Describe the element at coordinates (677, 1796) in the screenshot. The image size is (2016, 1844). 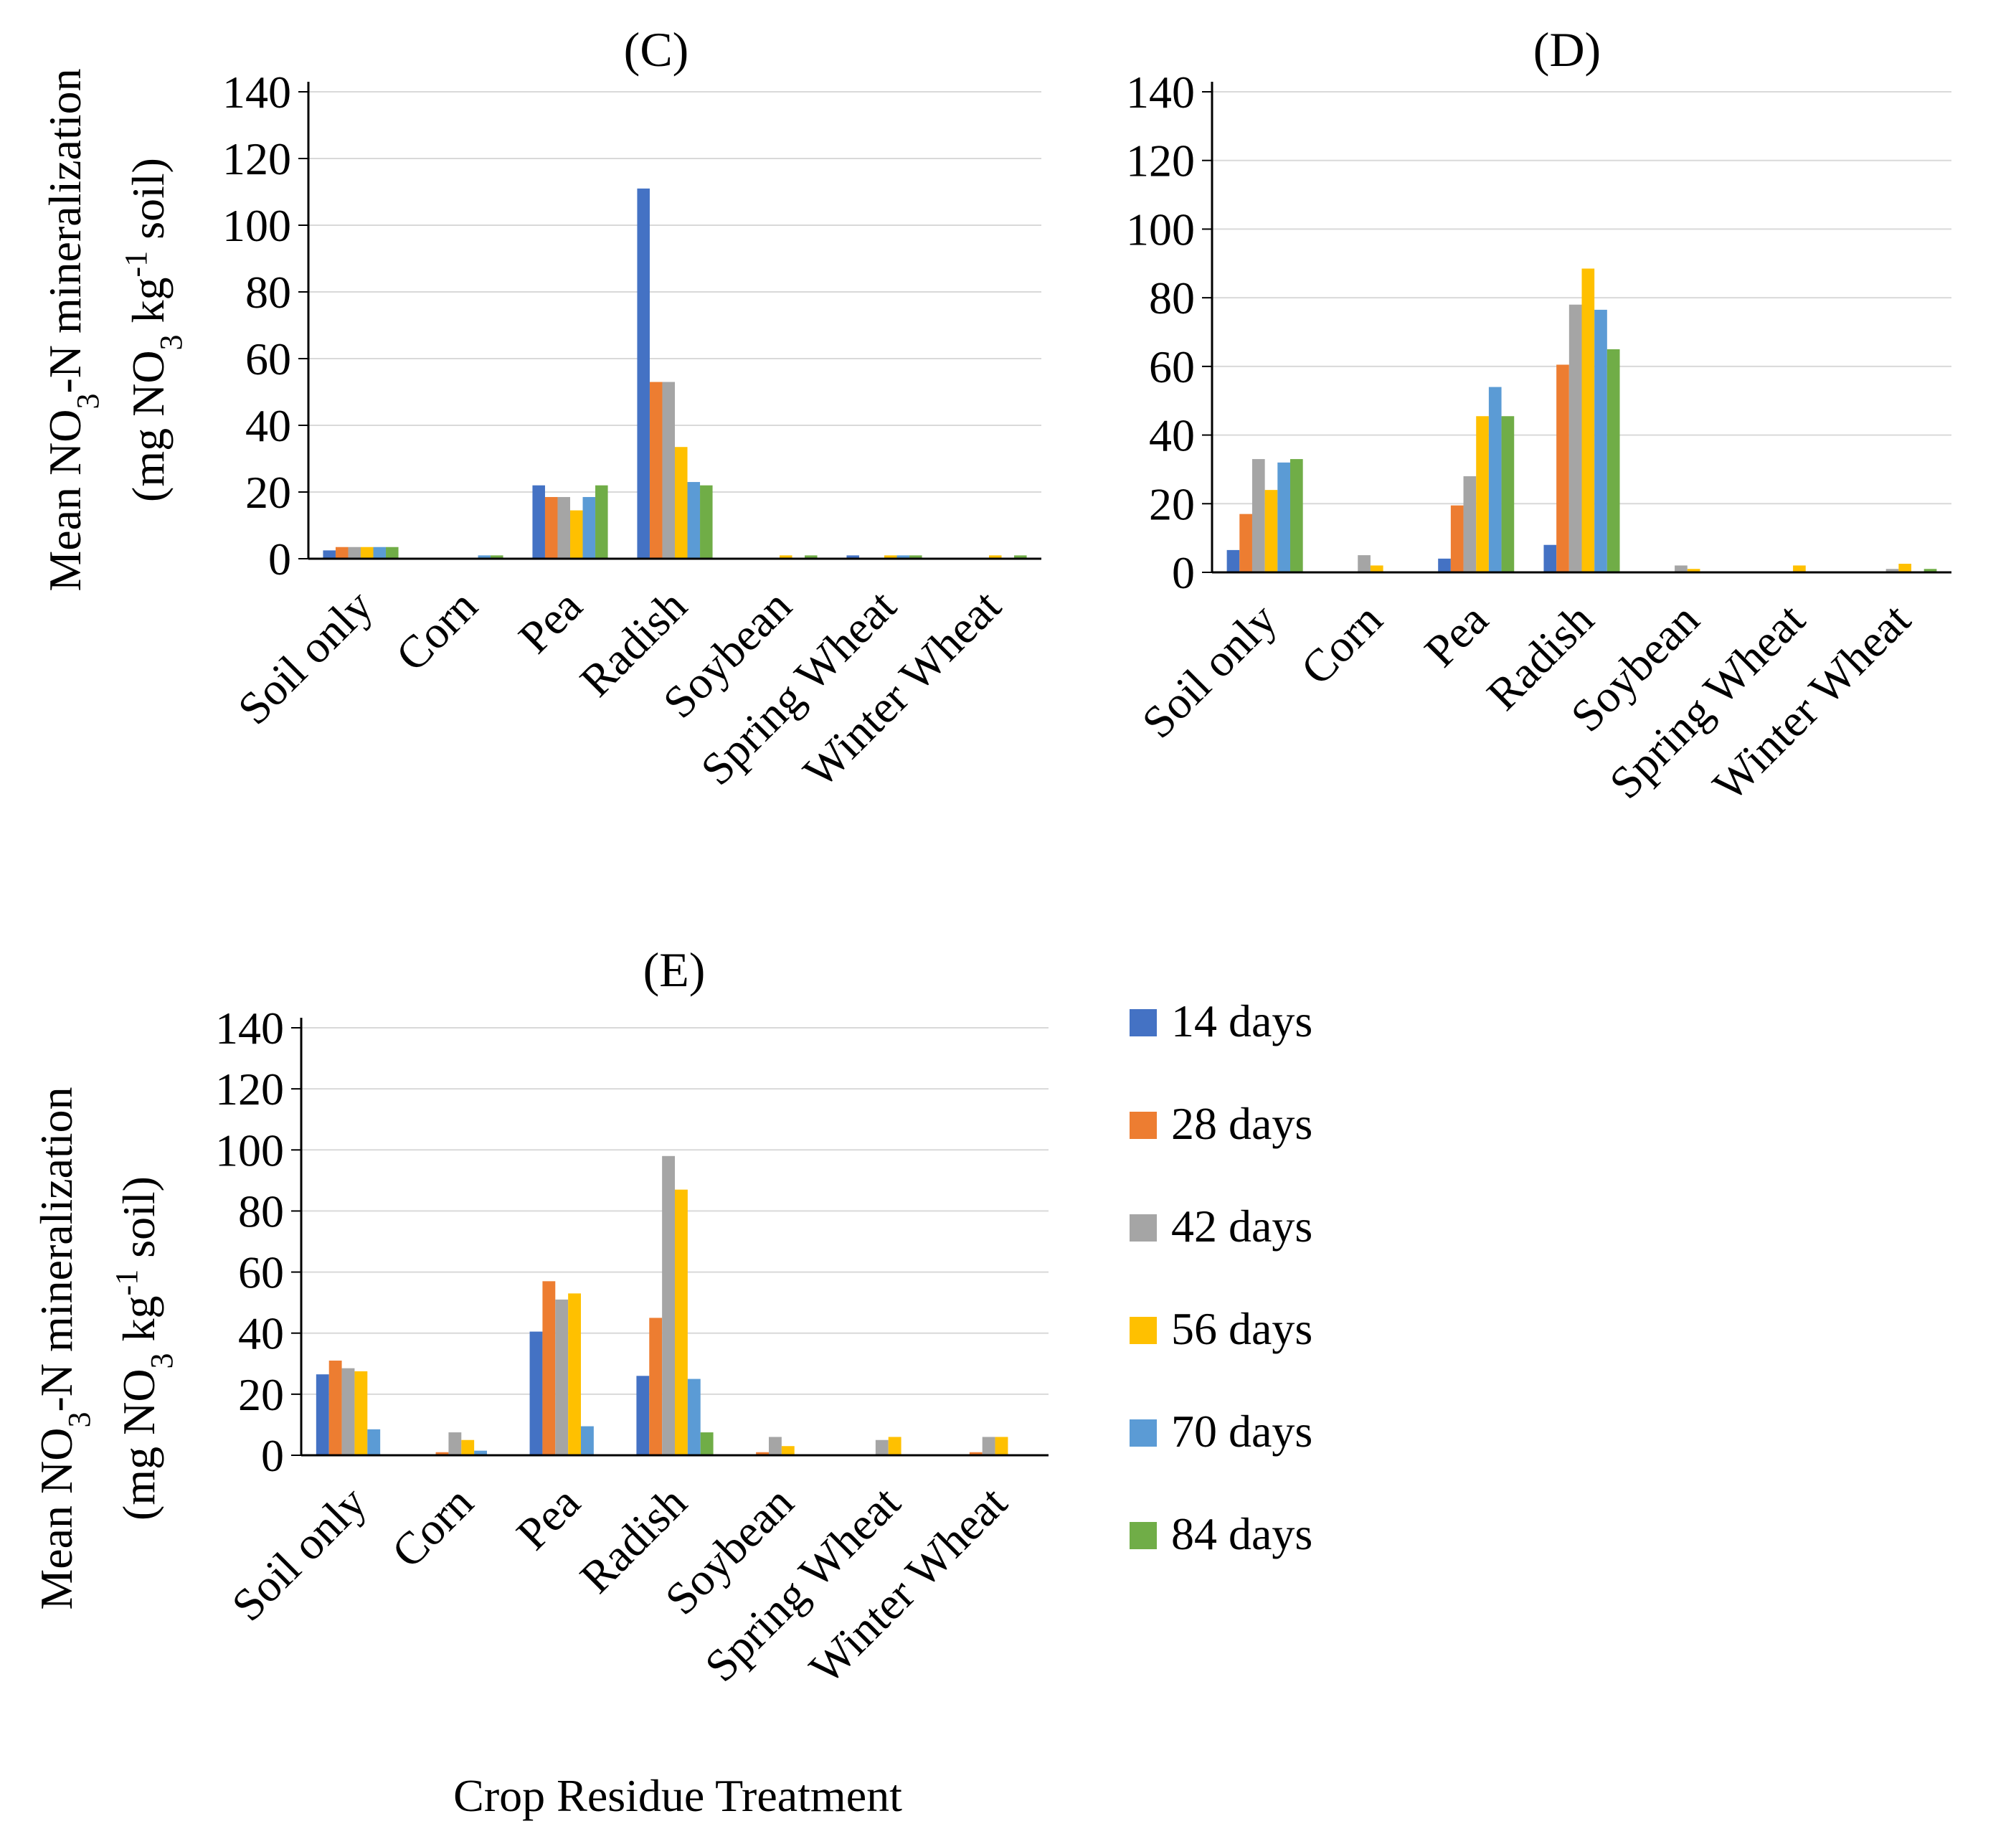
I see `x-axis-label: Crop Residue Treatment` at that location.